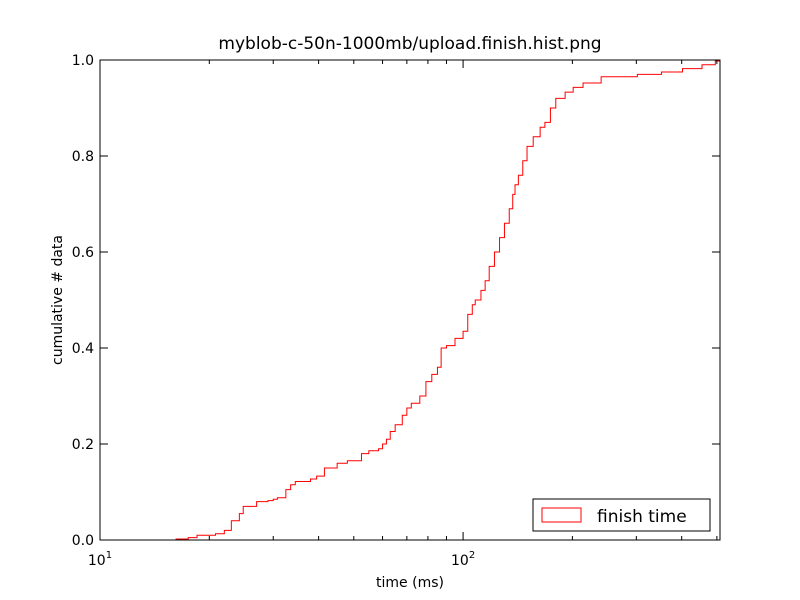  What do you see at coordinates (561, 515) in the screenshot?
I see `legend-swatch` at bounding box center [561, 515].